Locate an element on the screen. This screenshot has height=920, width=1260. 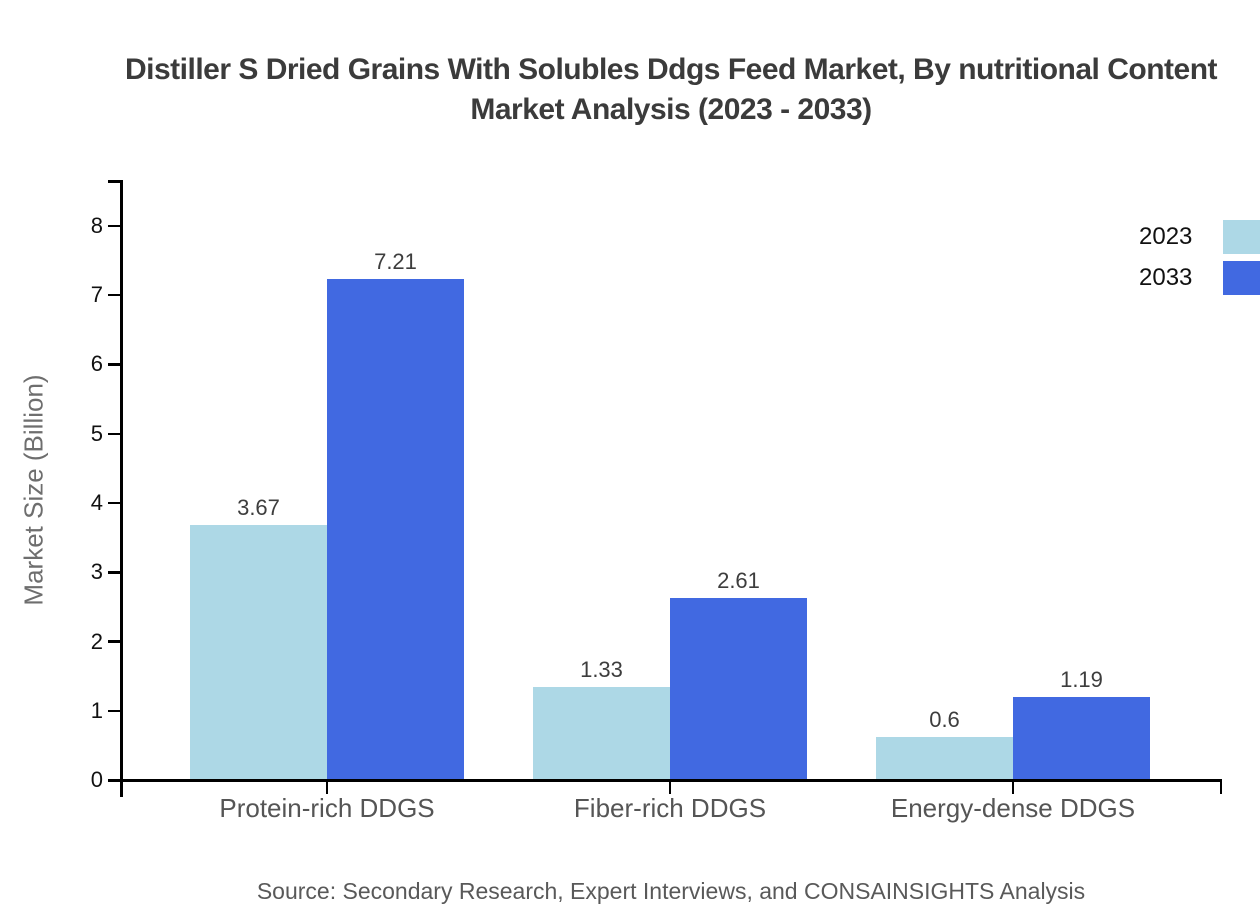
bar-value-label: 0.6 is located at coordinates (944, 720).